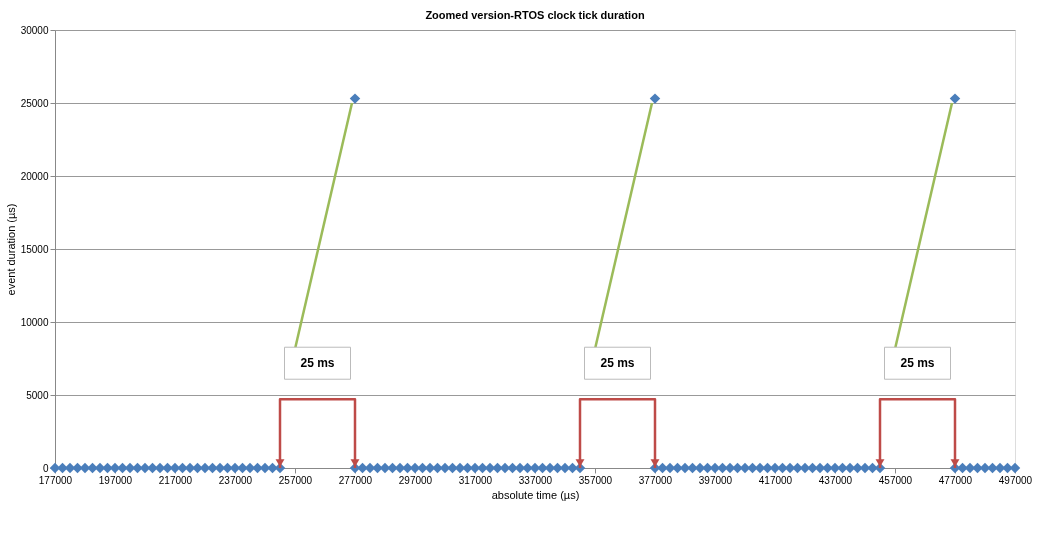  I want to click on x-tick-label: 237000, so click(235, 480).